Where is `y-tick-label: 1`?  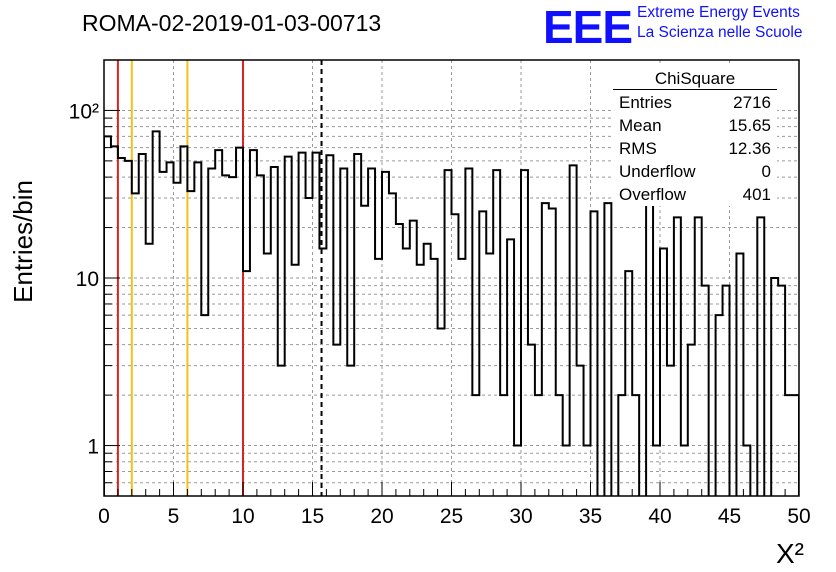 y-tick-label: 1 is located at coordinates (93, 447).